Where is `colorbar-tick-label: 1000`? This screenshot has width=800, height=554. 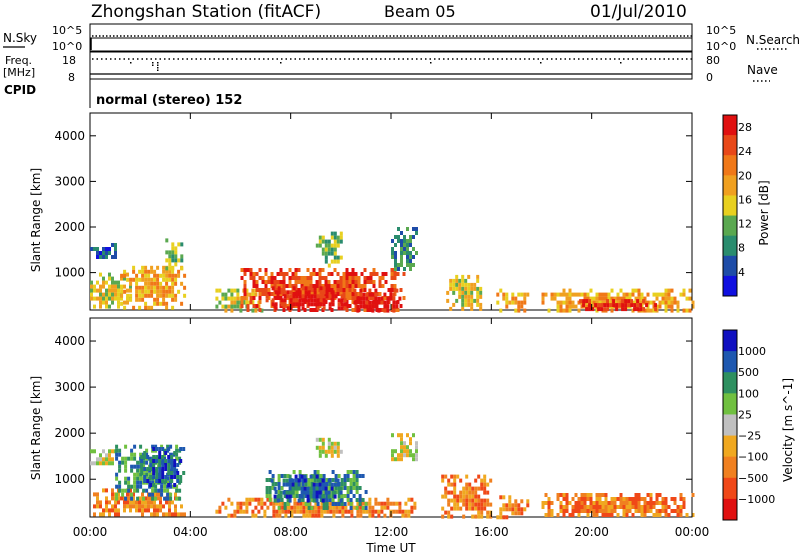
colorbar-tick-label: 1000 is located at coordinates (752, 351).